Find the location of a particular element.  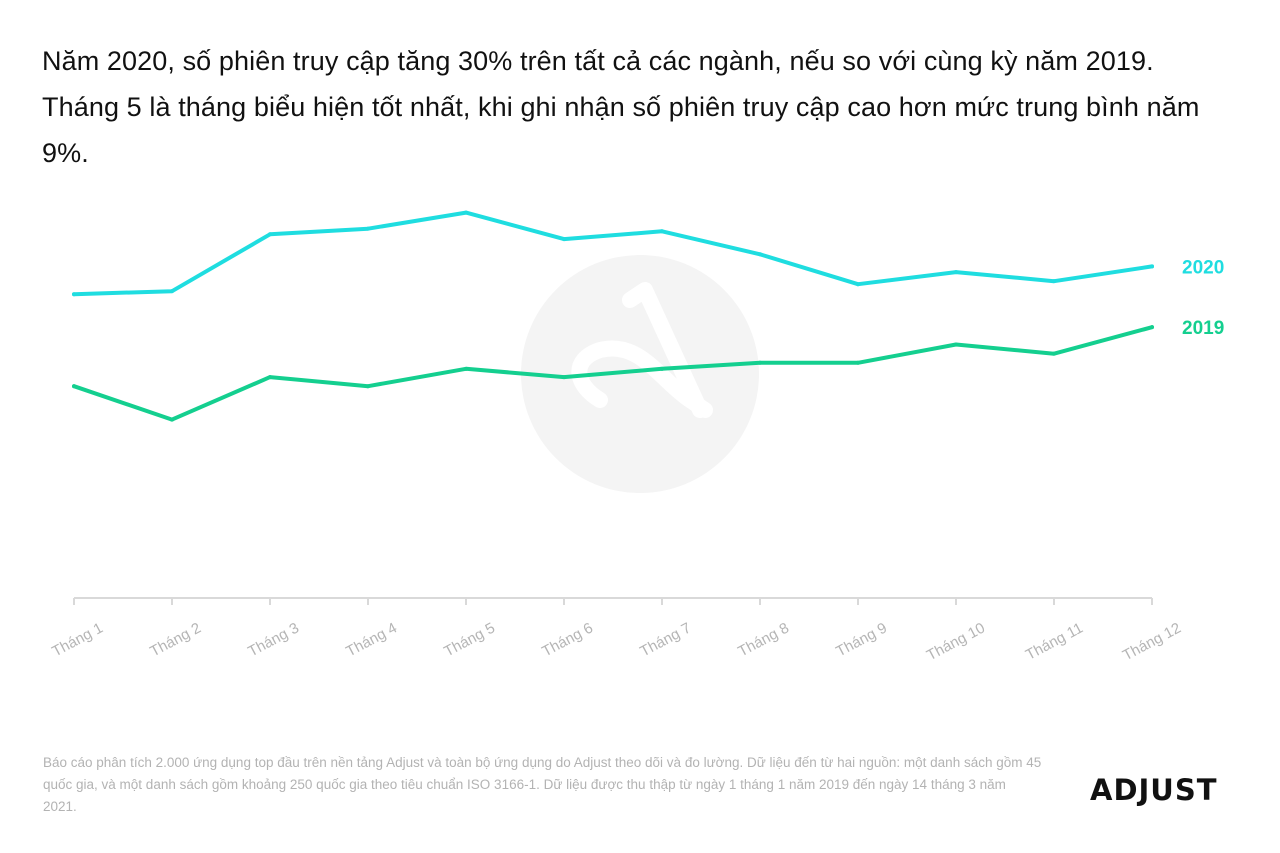

series-line-2020 is located at coordinates (613, 253).